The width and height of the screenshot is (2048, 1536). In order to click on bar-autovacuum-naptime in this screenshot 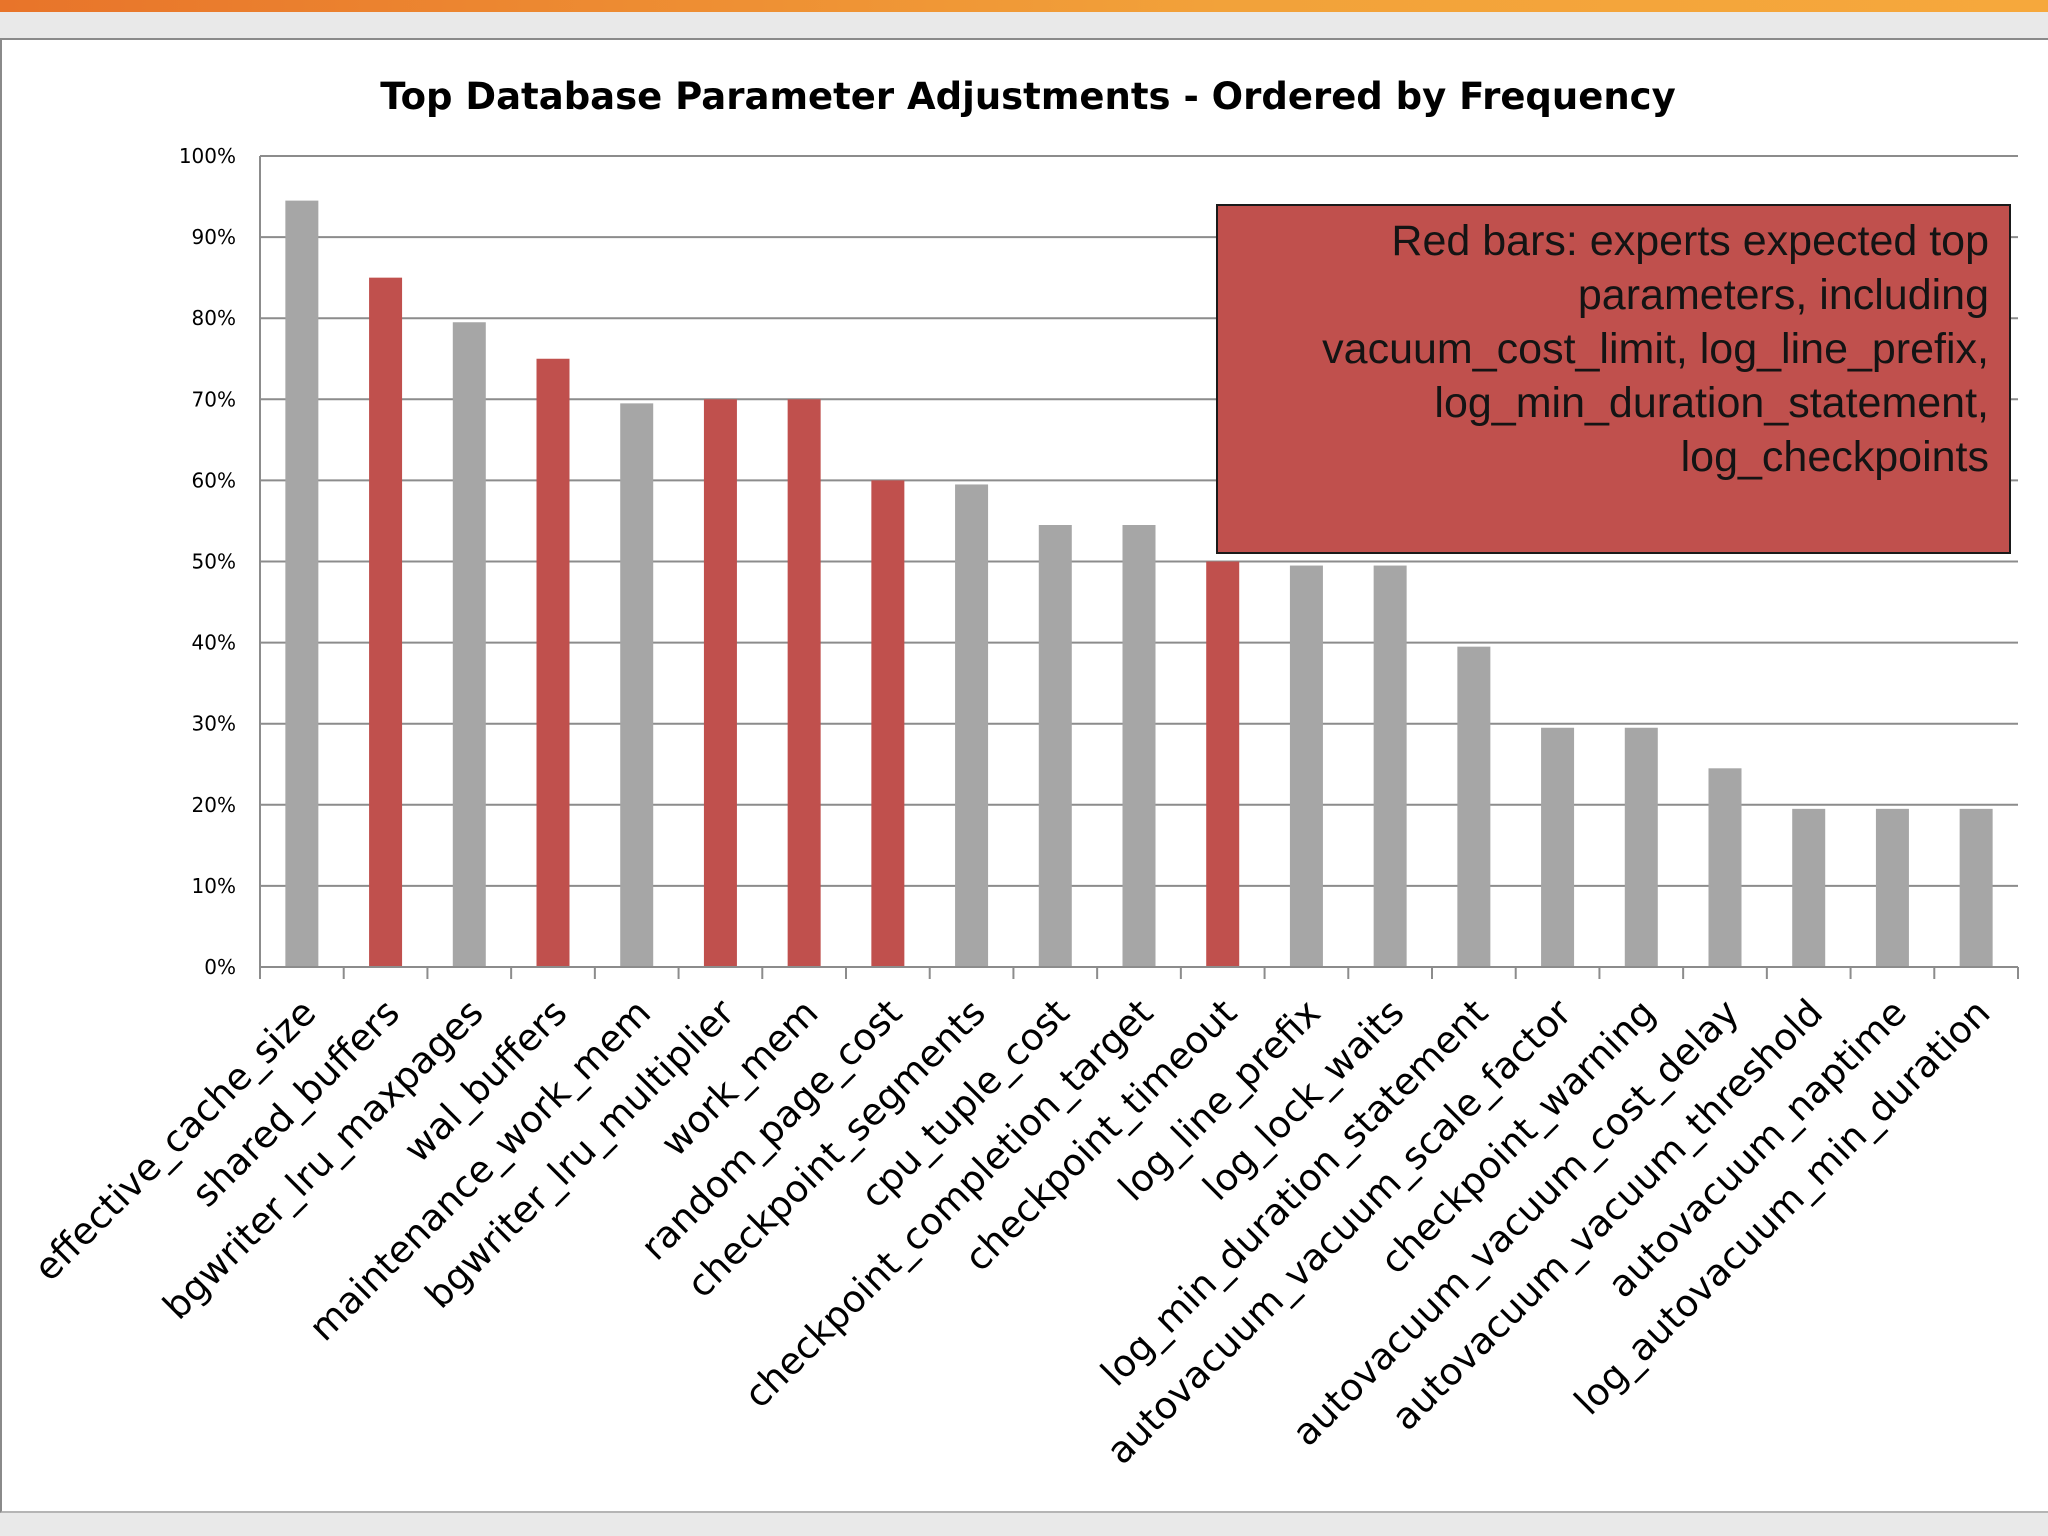, I will do `click(1892, 887)`.